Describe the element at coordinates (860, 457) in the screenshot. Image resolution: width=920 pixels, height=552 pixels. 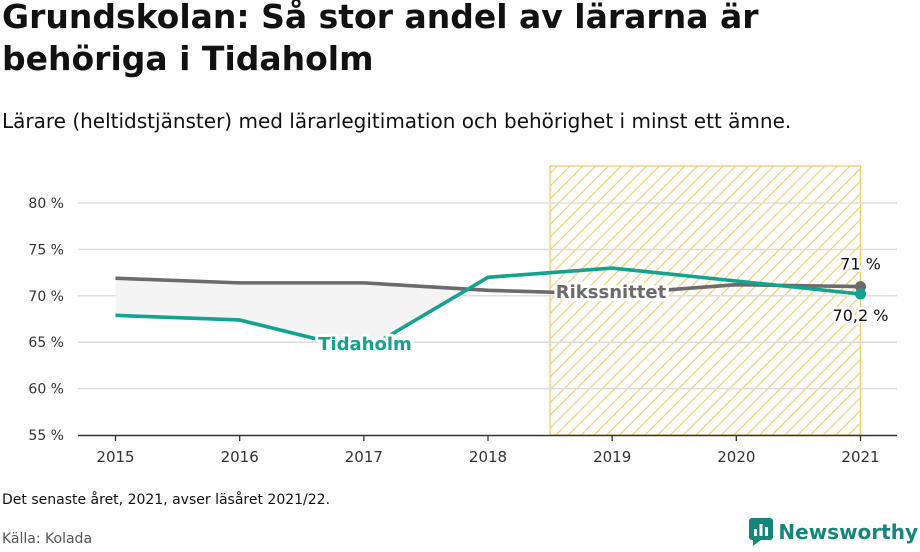
I see `x-tick-label: 2021` at that location.